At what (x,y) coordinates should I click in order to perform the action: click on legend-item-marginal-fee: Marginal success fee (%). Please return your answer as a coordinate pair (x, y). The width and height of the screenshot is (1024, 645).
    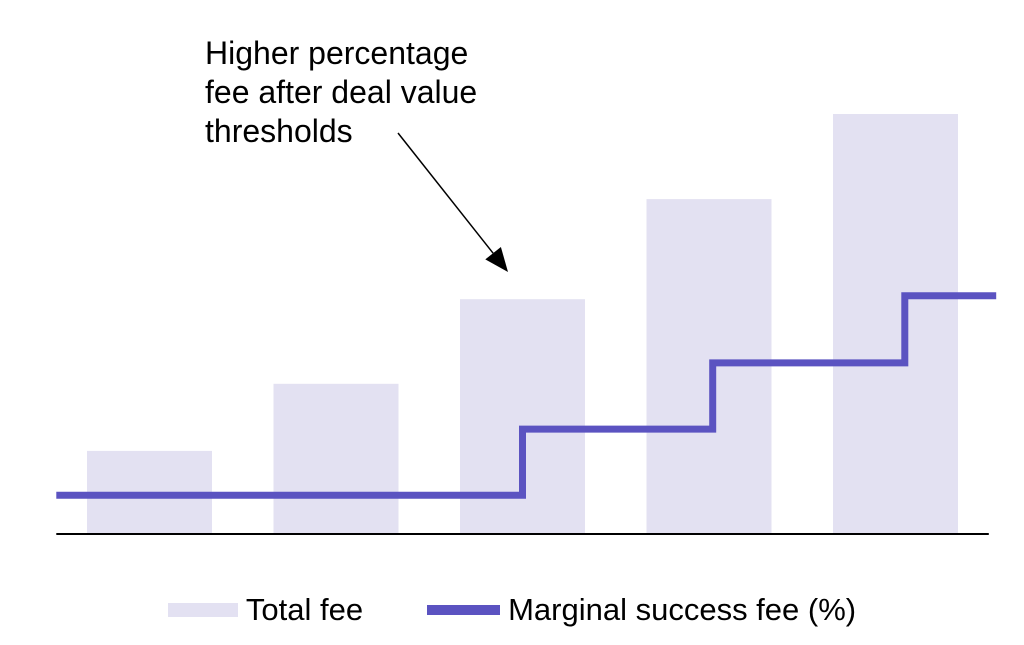
    Looking at the image, I should click on (641, 610).